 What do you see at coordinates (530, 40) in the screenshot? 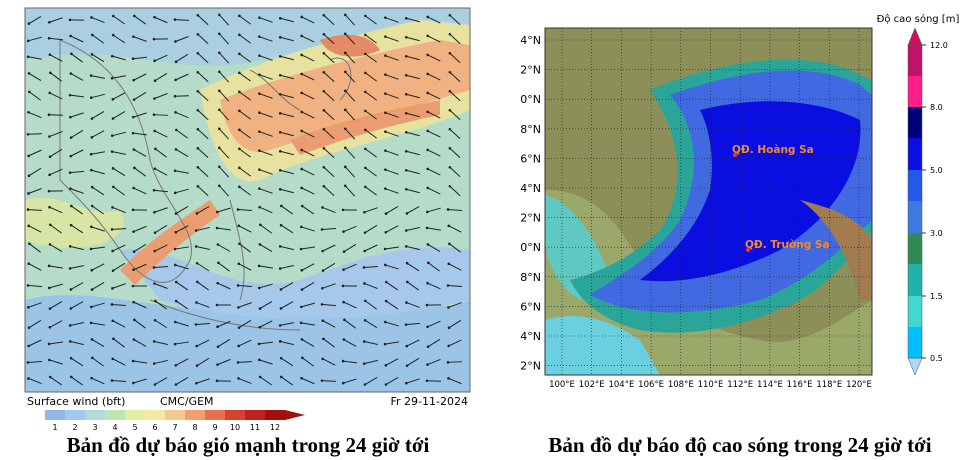
I see `lat-label: 4°N` at bounding box center [530, 40].